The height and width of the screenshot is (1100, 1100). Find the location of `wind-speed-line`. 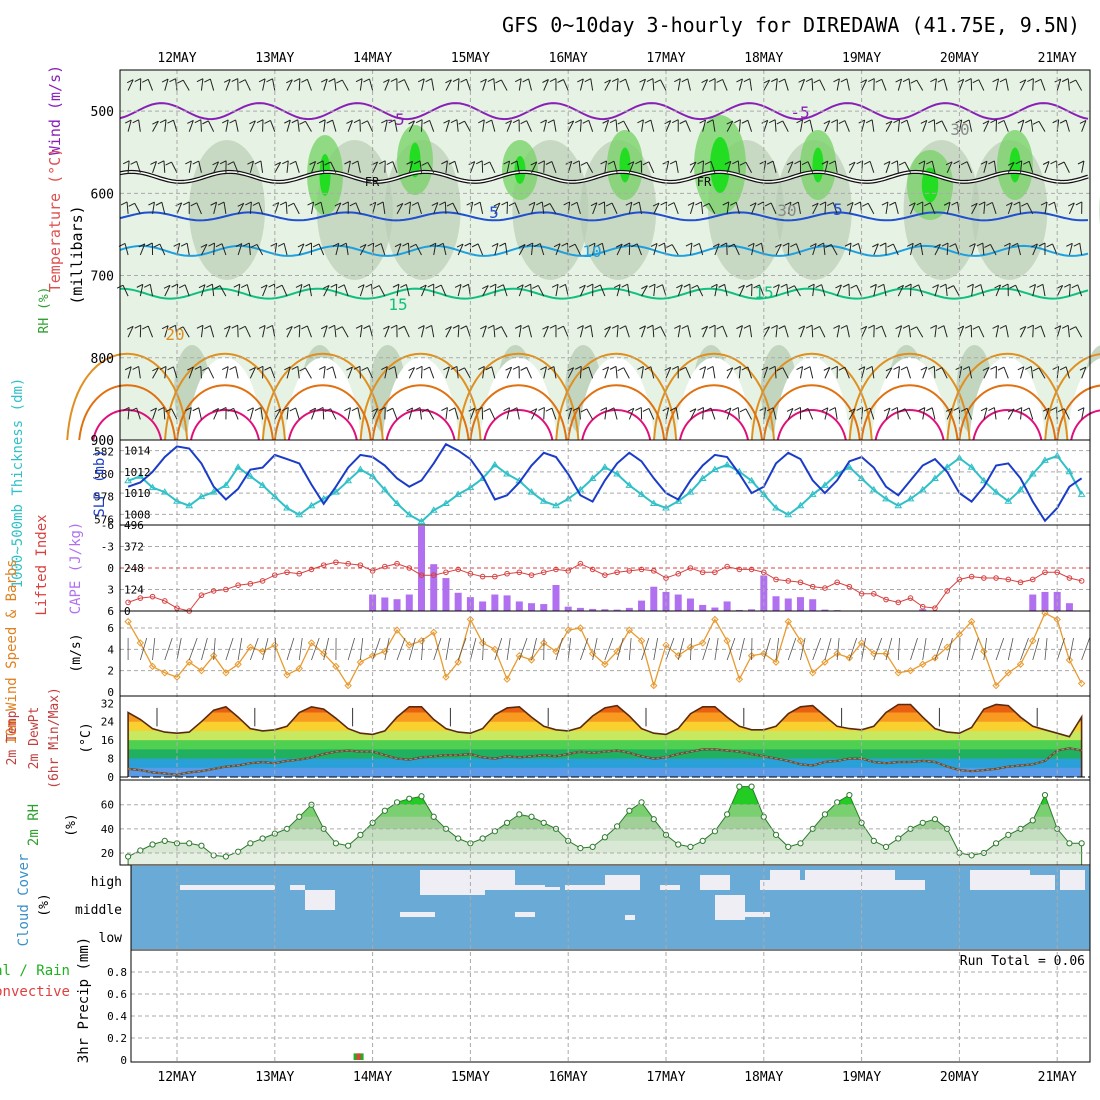

wind-speed-line is located at coordinates (605, 650).